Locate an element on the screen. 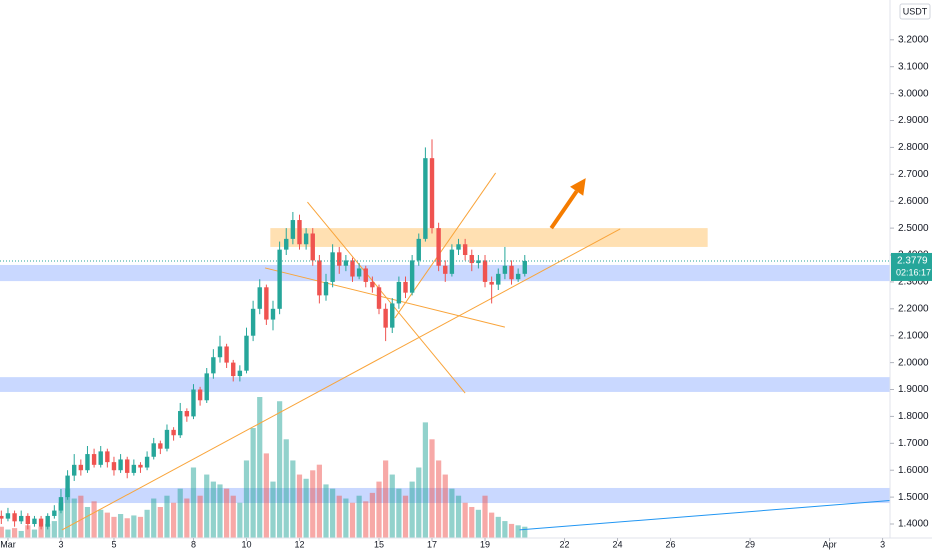 This screenshot has height=550, width=932. x-tick-label: 8 is located at coordinates (193, 544).